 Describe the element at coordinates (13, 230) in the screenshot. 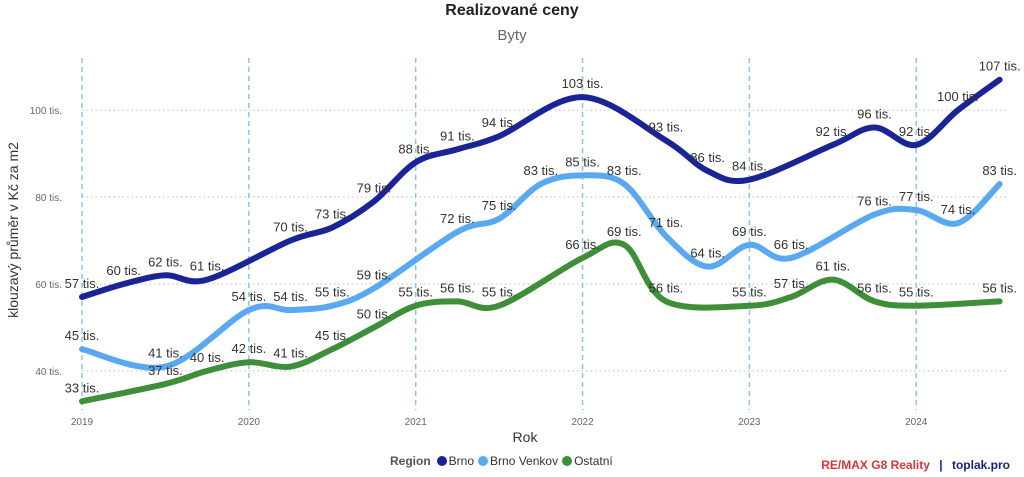

I see `y-axis-title: klouzavý průměr v Kč za m2` at that location.